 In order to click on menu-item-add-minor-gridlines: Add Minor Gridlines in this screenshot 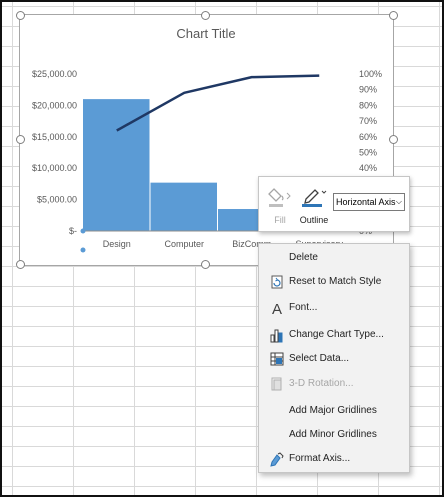, I will do `click(334, 435)`.